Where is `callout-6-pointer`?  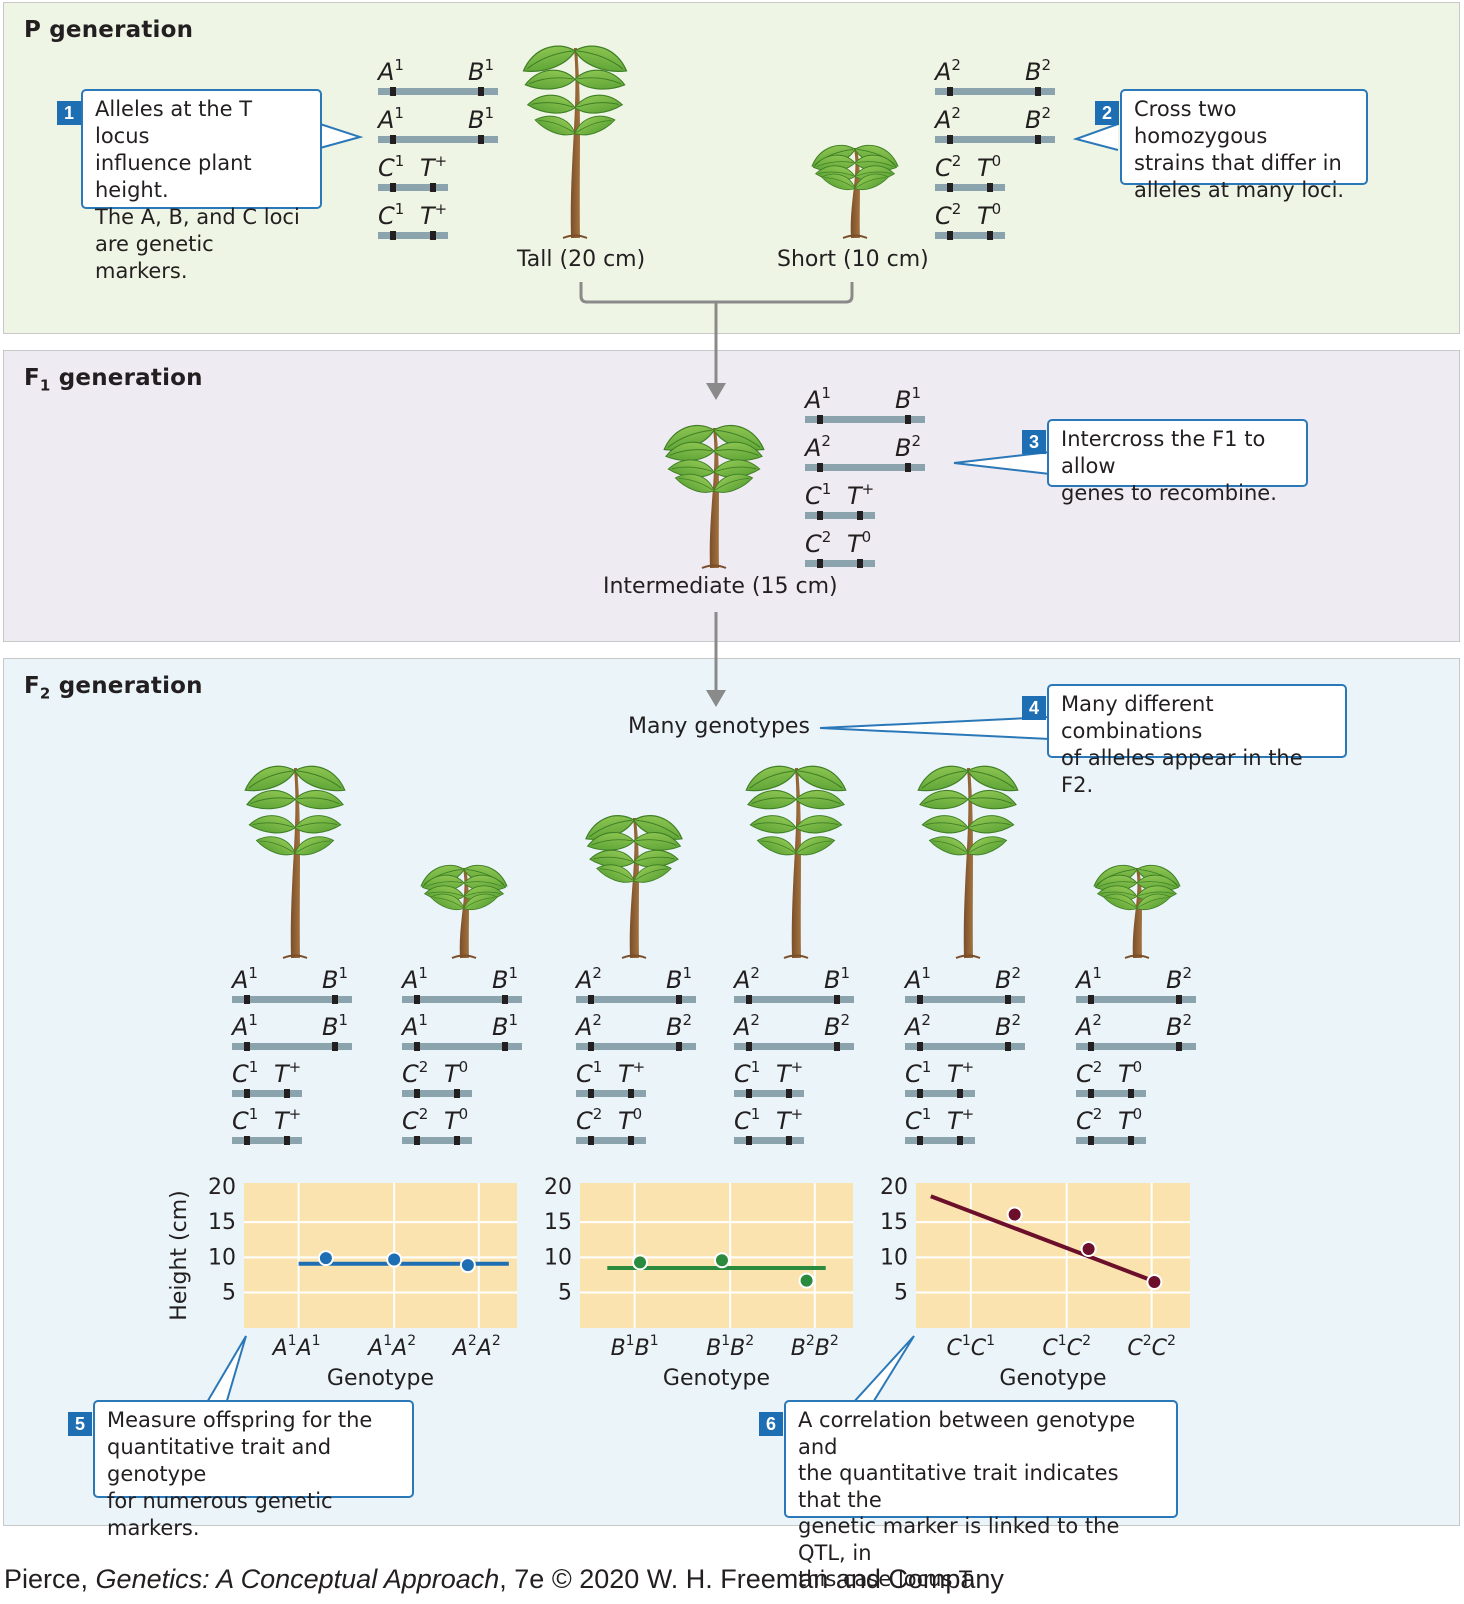 callout-6-pointer is located at coordinates (883, 1370).